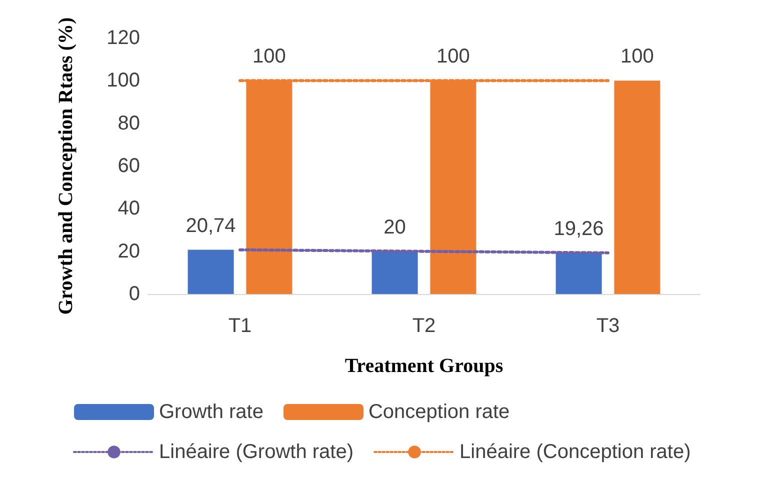  I want to click on x-tick-label: T2, so click(424, 326).